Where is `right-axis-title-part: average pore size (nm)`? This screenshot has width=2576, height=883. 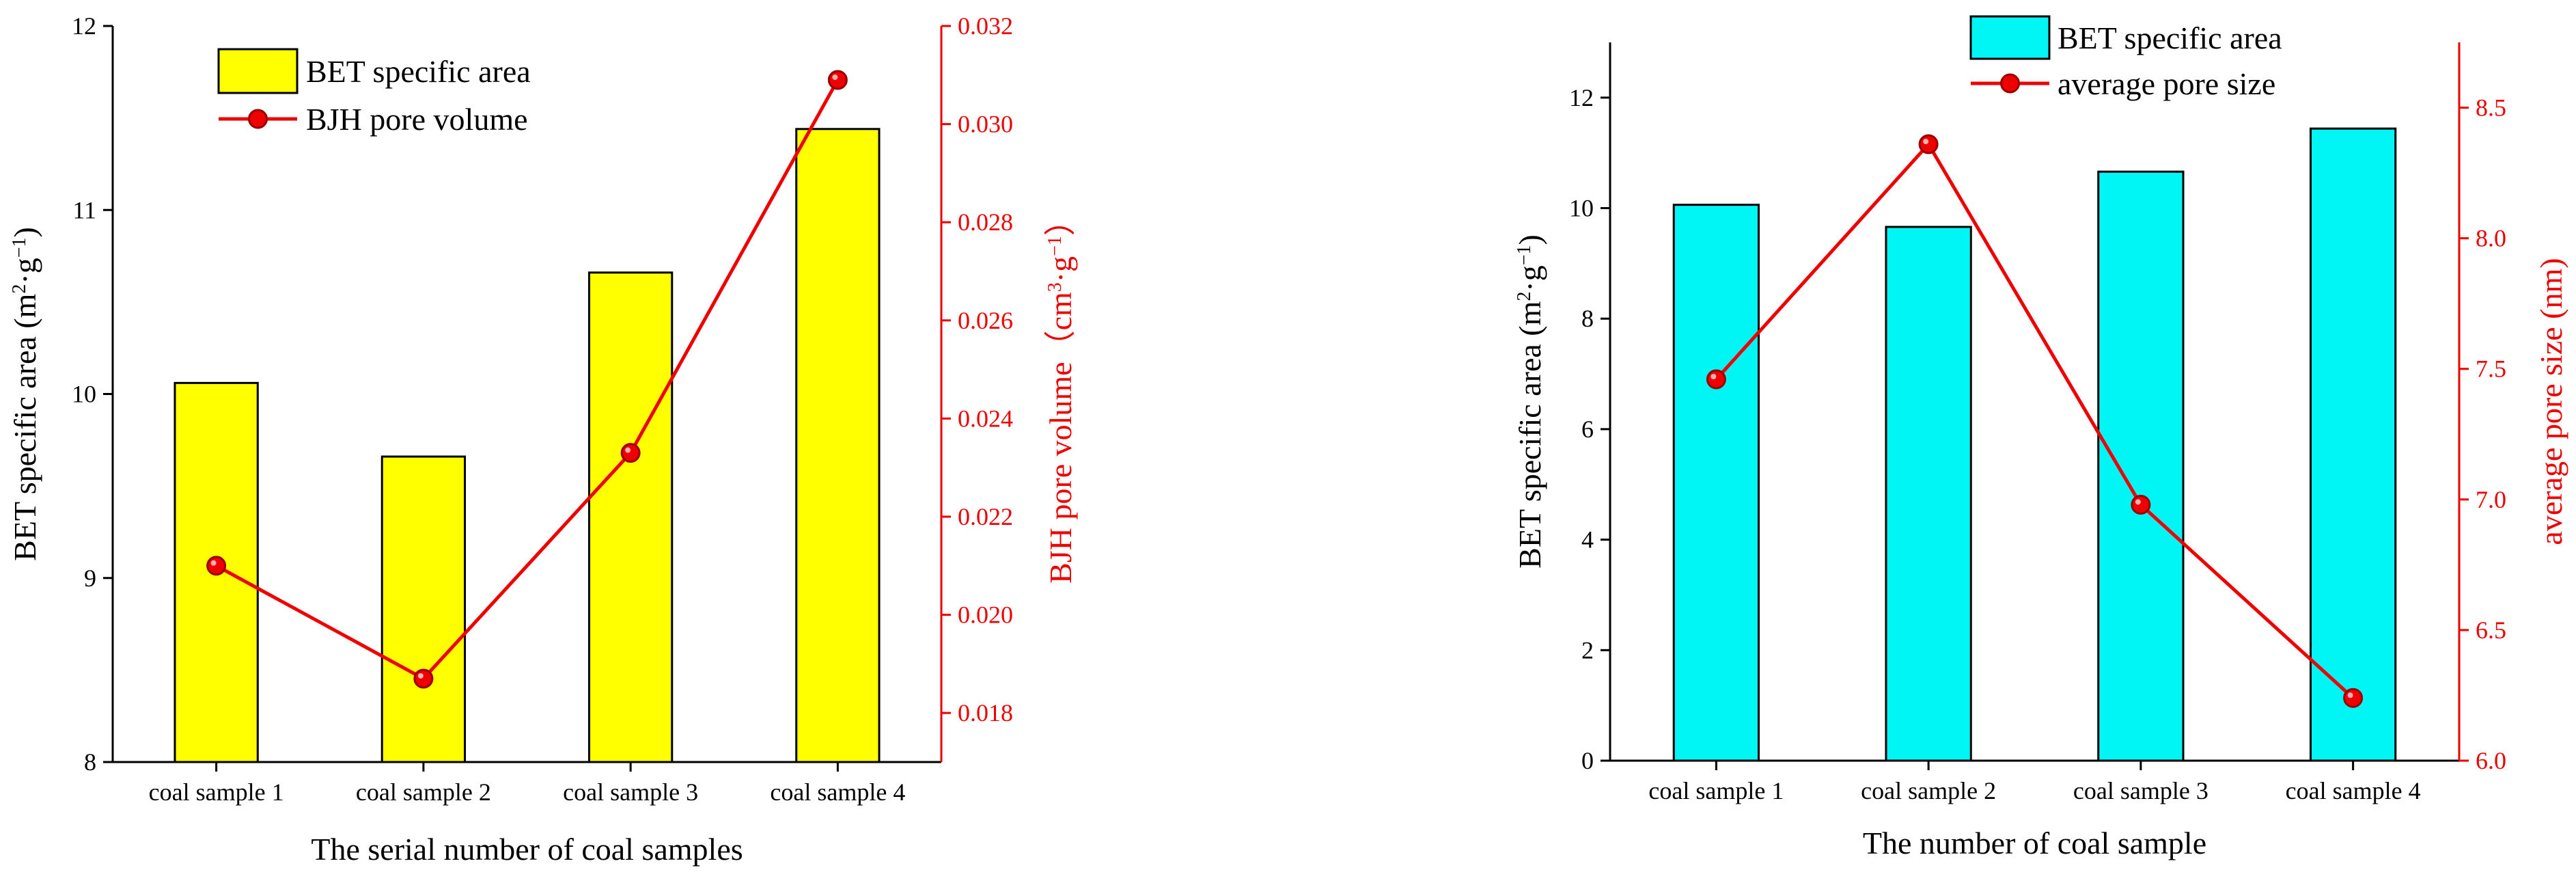
right-axis-title-part: average pore size (nm) is located at coordinates (2551, 401).